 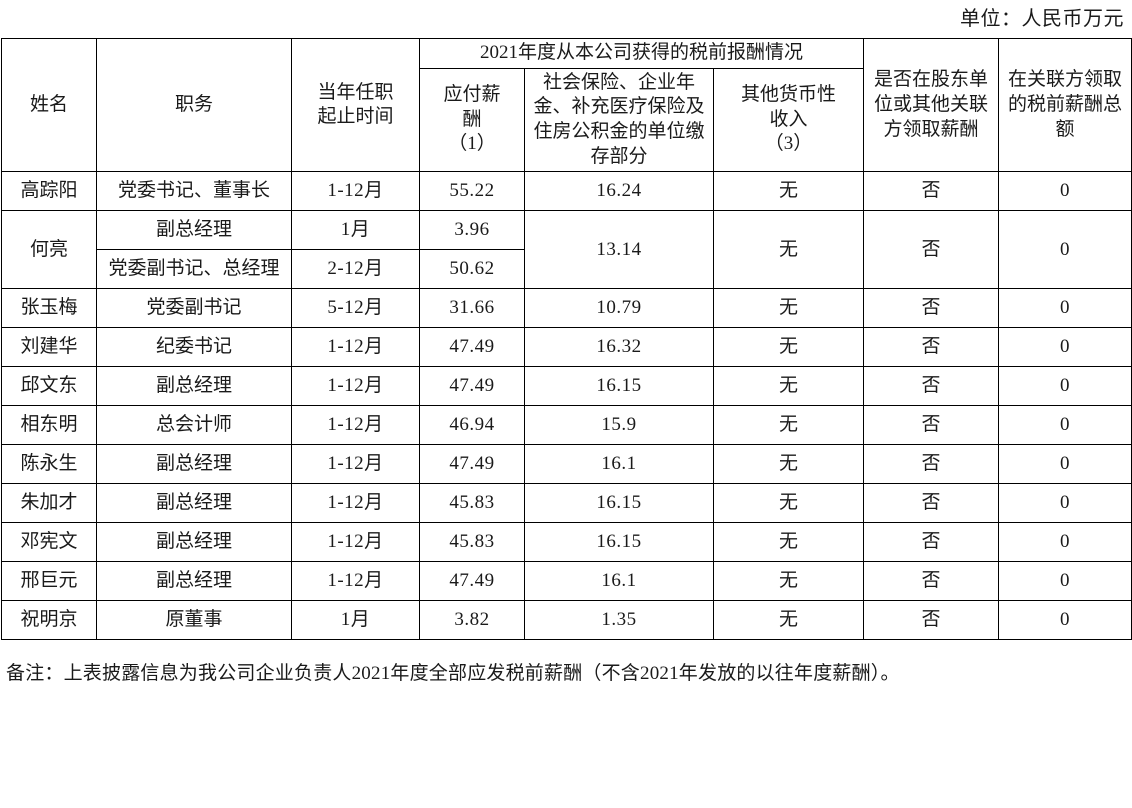 I want to click on cell-payable-salary: 46.94, so click(x=472, y=425).